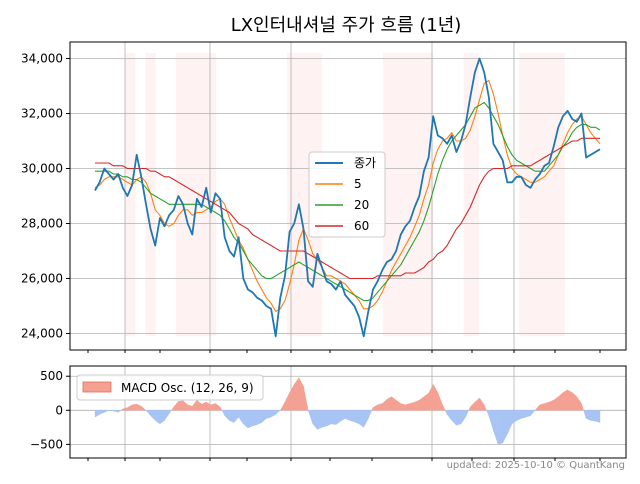 The width and height of the screenshot is (640, 484). Describe the element at coordinates (46, 444) in the screenshot. I see `macd-y-tick-label: −500` at that location.